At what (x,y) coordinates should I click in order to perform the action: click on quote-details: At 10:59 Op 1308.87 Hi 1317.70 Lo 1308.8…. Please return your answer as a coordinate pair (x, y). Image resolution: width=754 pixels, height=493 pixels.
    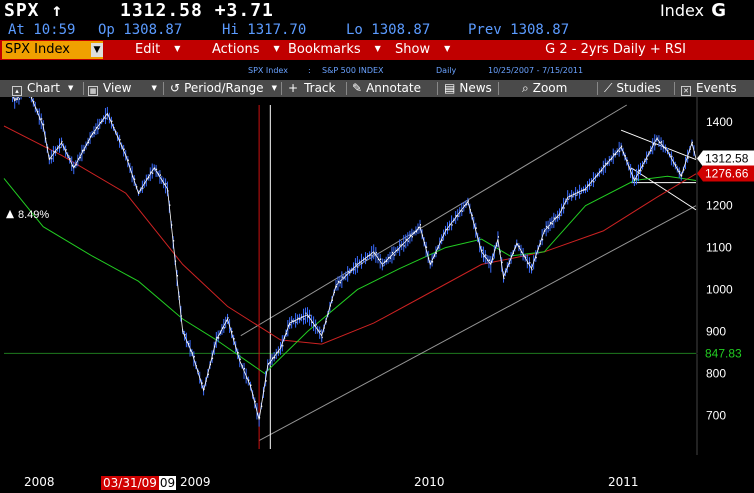
    Looking at the image, I should click on (377, 30).